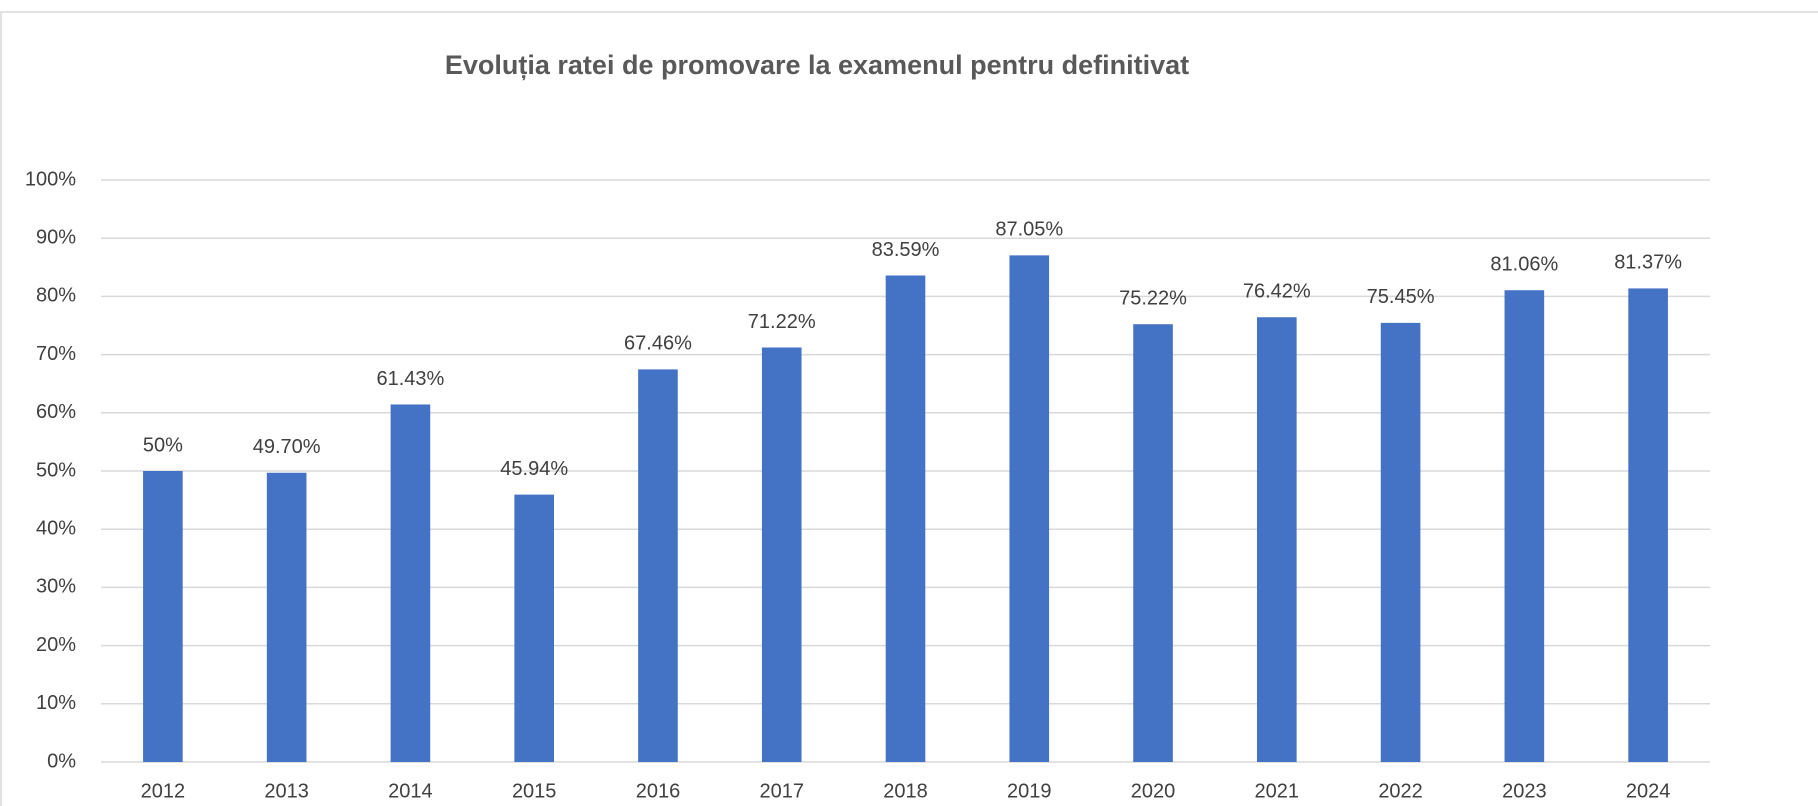 Image resolution: width=1818 pixels, height=806 pixels. Describe the element at coordinates (782, 322) in the screenshot. I see `data-label: 71.22%` at that location.